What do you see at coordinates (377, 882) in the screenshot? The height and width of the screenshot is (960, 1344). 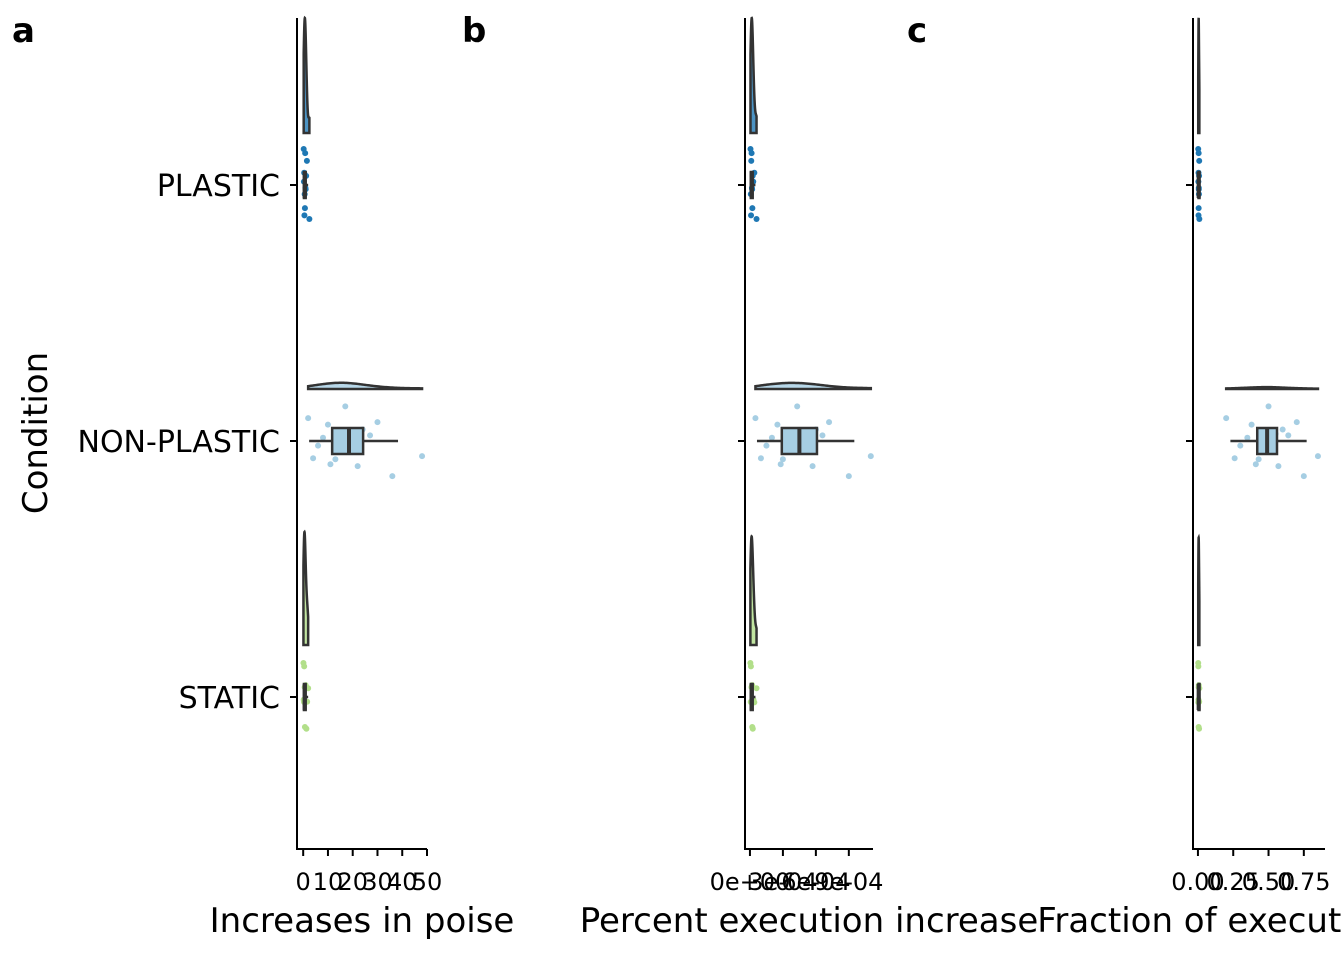 I see `x-tick-label: 30` at bounding box center [377, 882].